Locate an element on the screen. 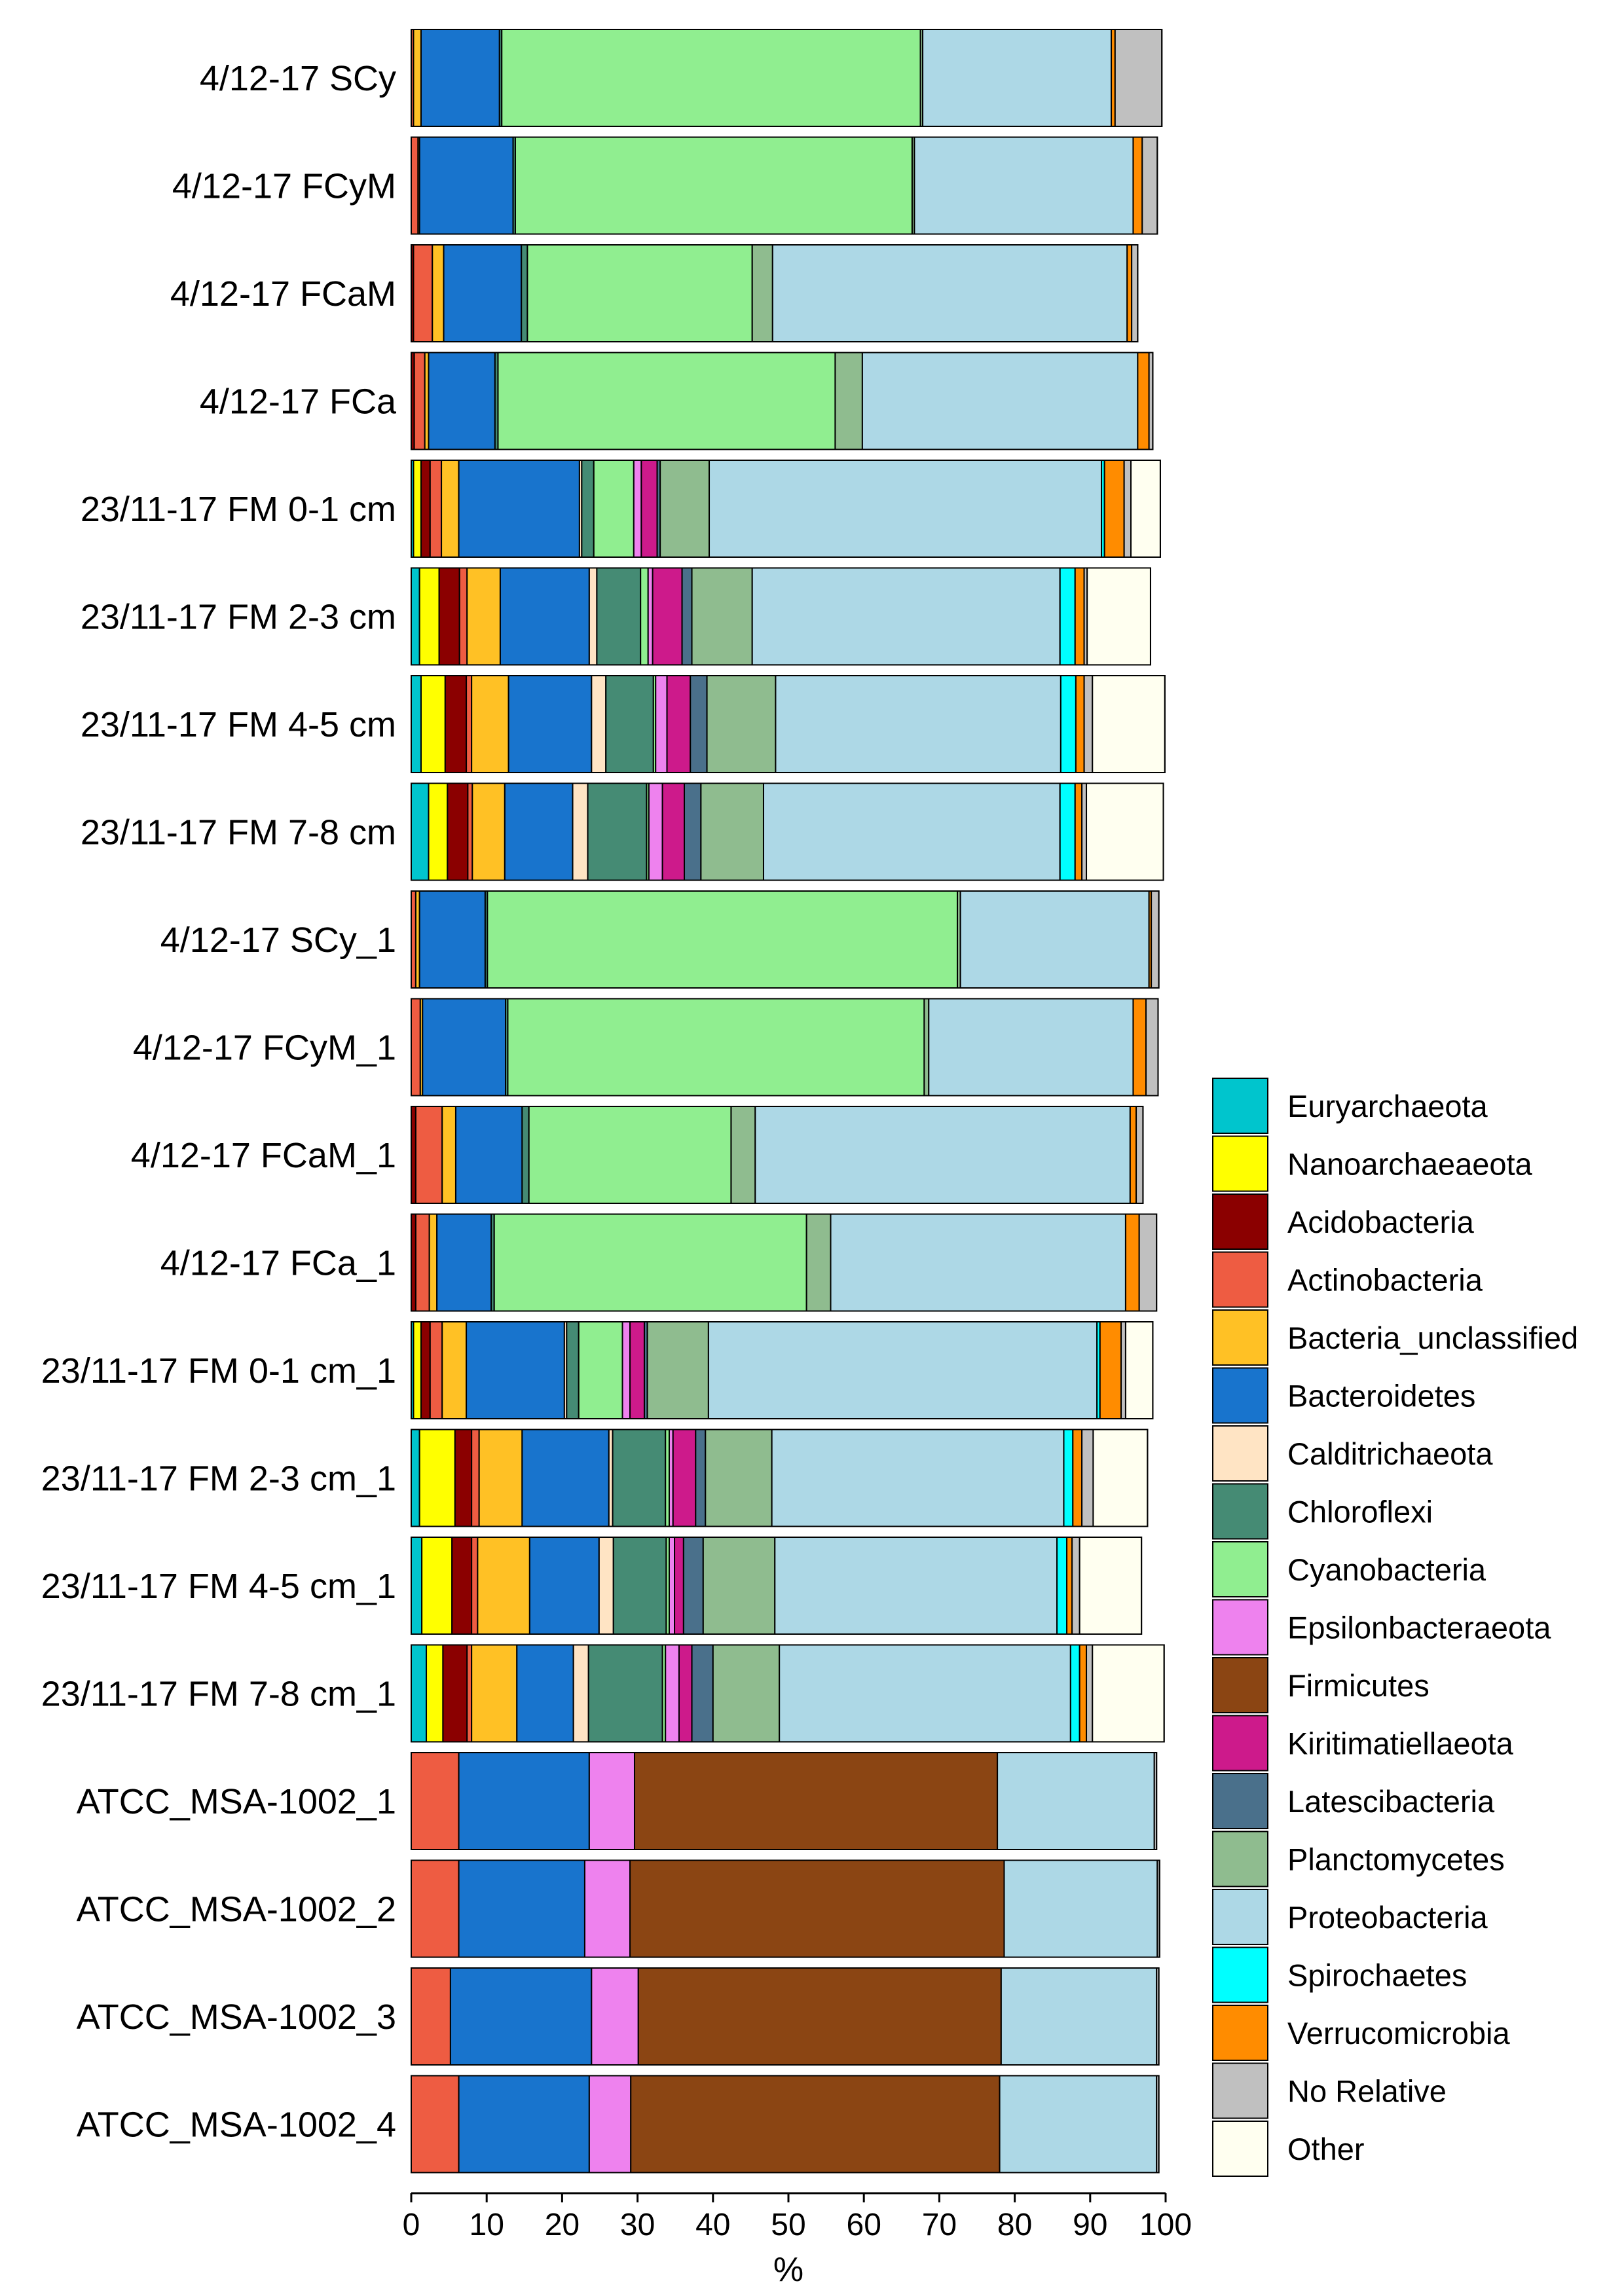 Image resolution: width=1624 pixels, height=2296 pixels. legend-label-chloroflexi: Chloroflexi is located at coordinates (1360, 1512).